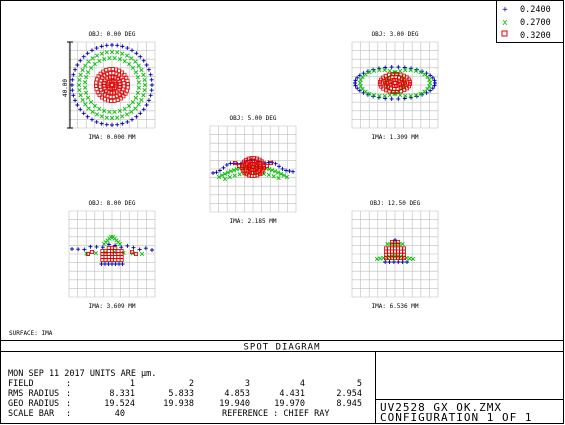 This screenshot has width=565, height=425. What do you see at coordinates (535, 36) in the screenshot?
I see `legend-wavelength-3: 0.3200` at bounding box center [535, 36].